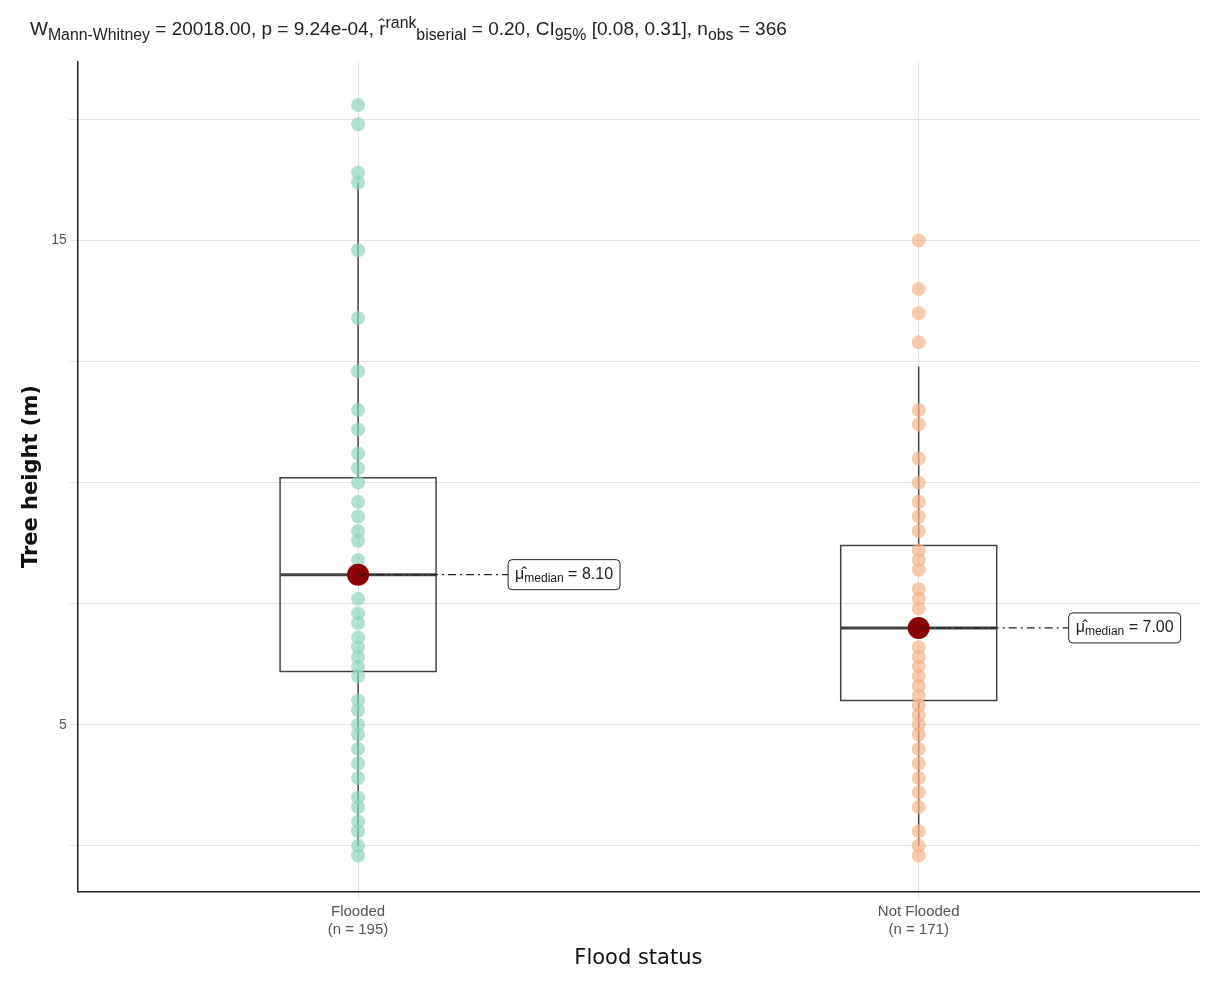  Describe the element at coordinates (408, 29) in the screenshot. I see `chart-title: W$_{Mann-Whitney}$ = 20018.00, p = 9.24e-04, r̂$^{rank}$$_{biserial}$ = 0.20, CI$_{95%}$ [0.08, 0.31], n$_{obs}$ = 366` at that location.